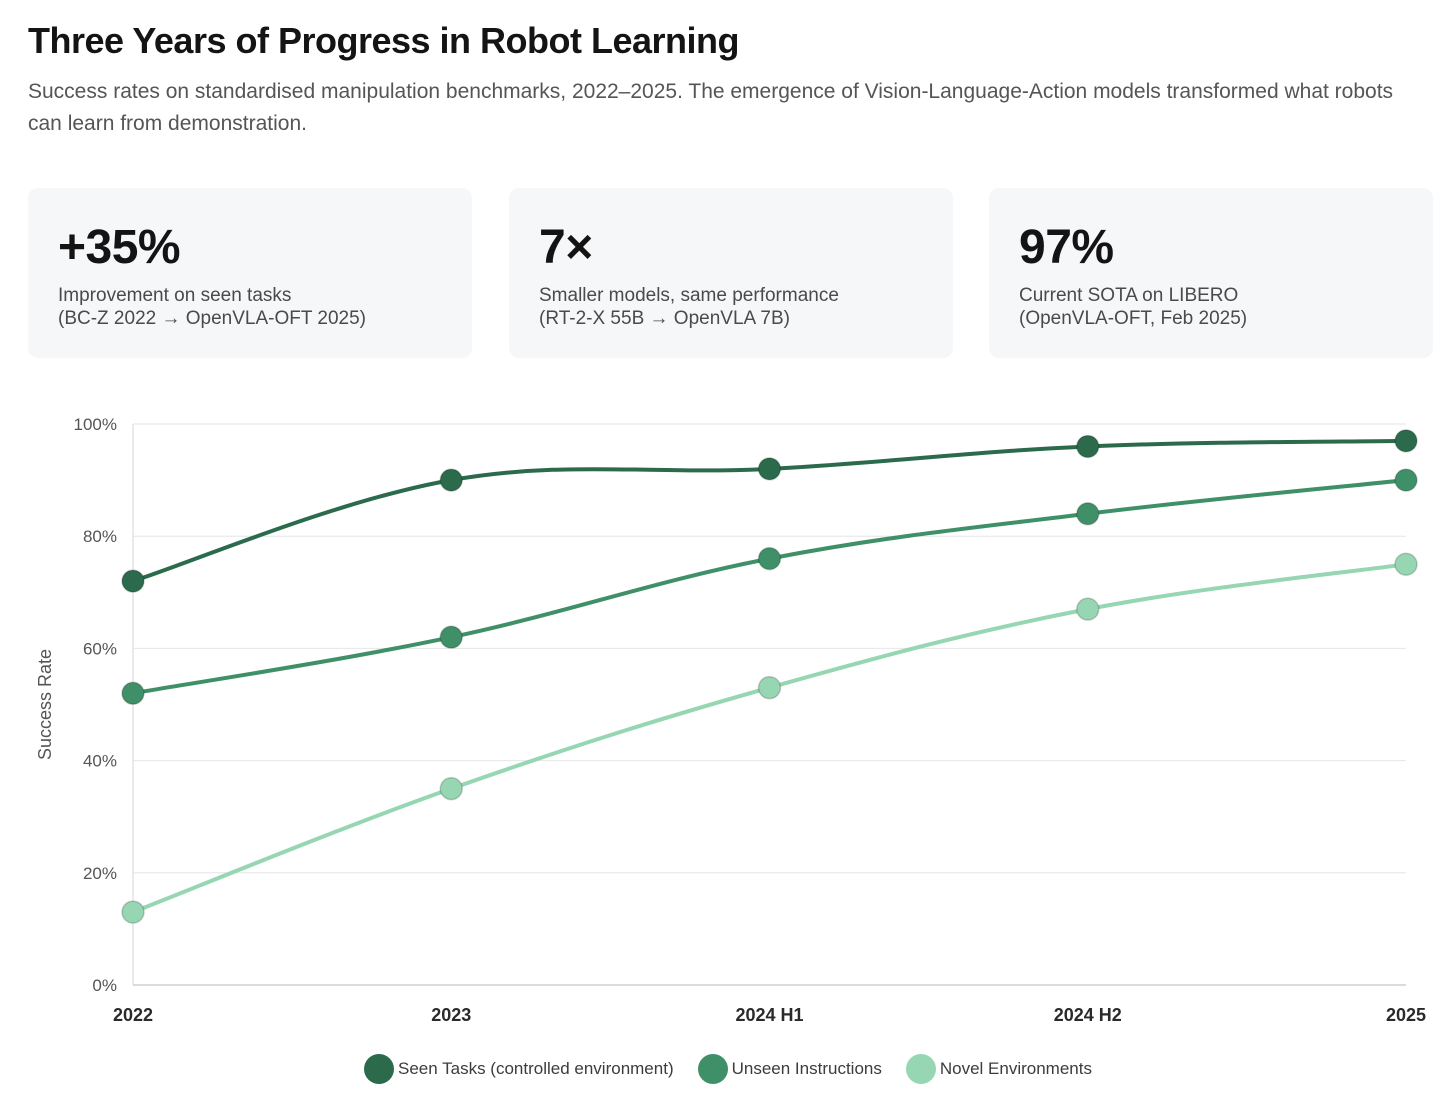  Describe the element at coordinates (175, 295) in the screenshot. I see `stat-label: Improvement on seen tasks` at that location.